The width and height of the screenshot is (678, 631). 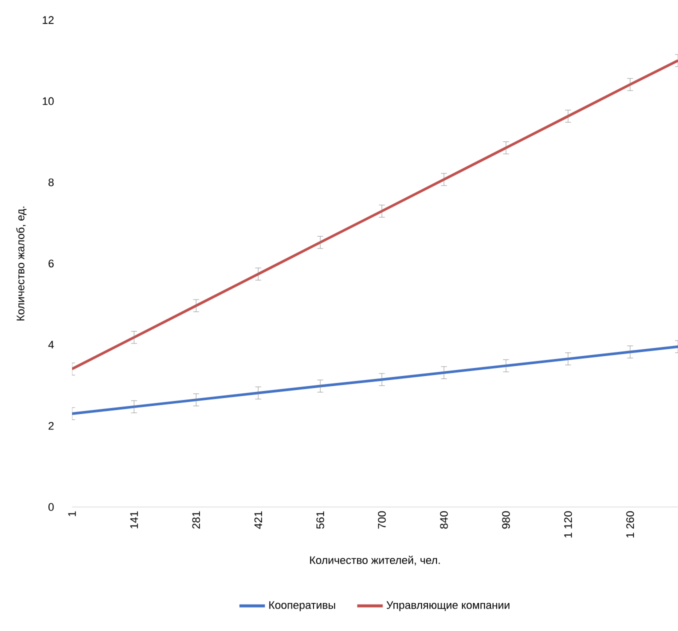 What do you see at coordinates (444, 520) in the screenshot?
I see `x-tick-label: 840` at bounding box center [444, 520].